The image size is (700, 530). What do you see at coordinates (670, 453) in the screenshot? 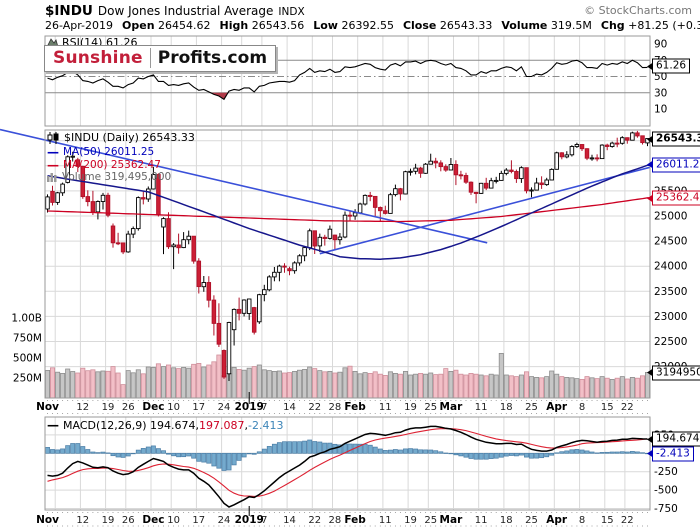
I see `macd-hist-badge: -2.413` at bounding box center [670, 453].